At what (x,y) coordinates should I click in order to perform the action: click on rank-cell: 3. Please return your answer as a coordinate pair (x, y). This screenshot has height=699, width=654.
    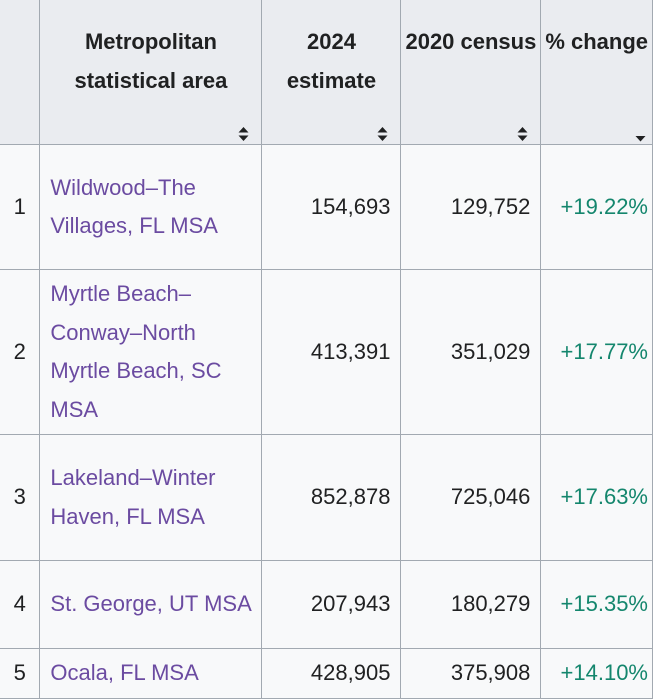
    Looking at the image, I should click on (20, 497).